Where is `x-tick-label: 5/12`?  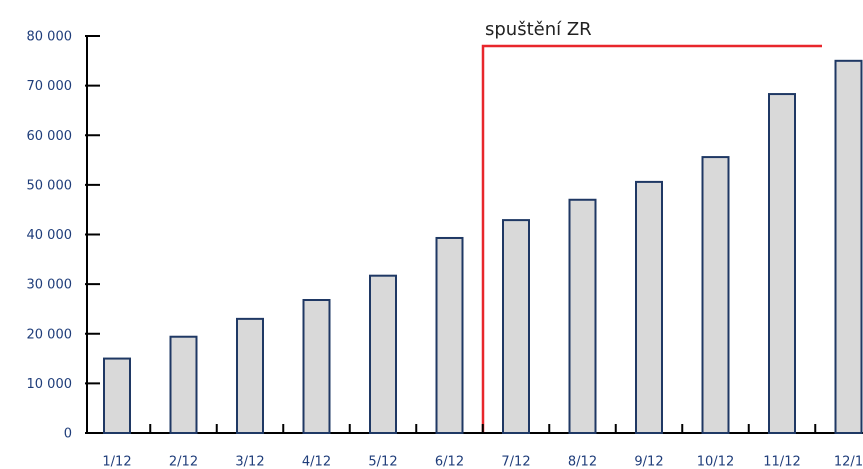
x-tick-label: 5/12 is located at coordinates (382, 462).